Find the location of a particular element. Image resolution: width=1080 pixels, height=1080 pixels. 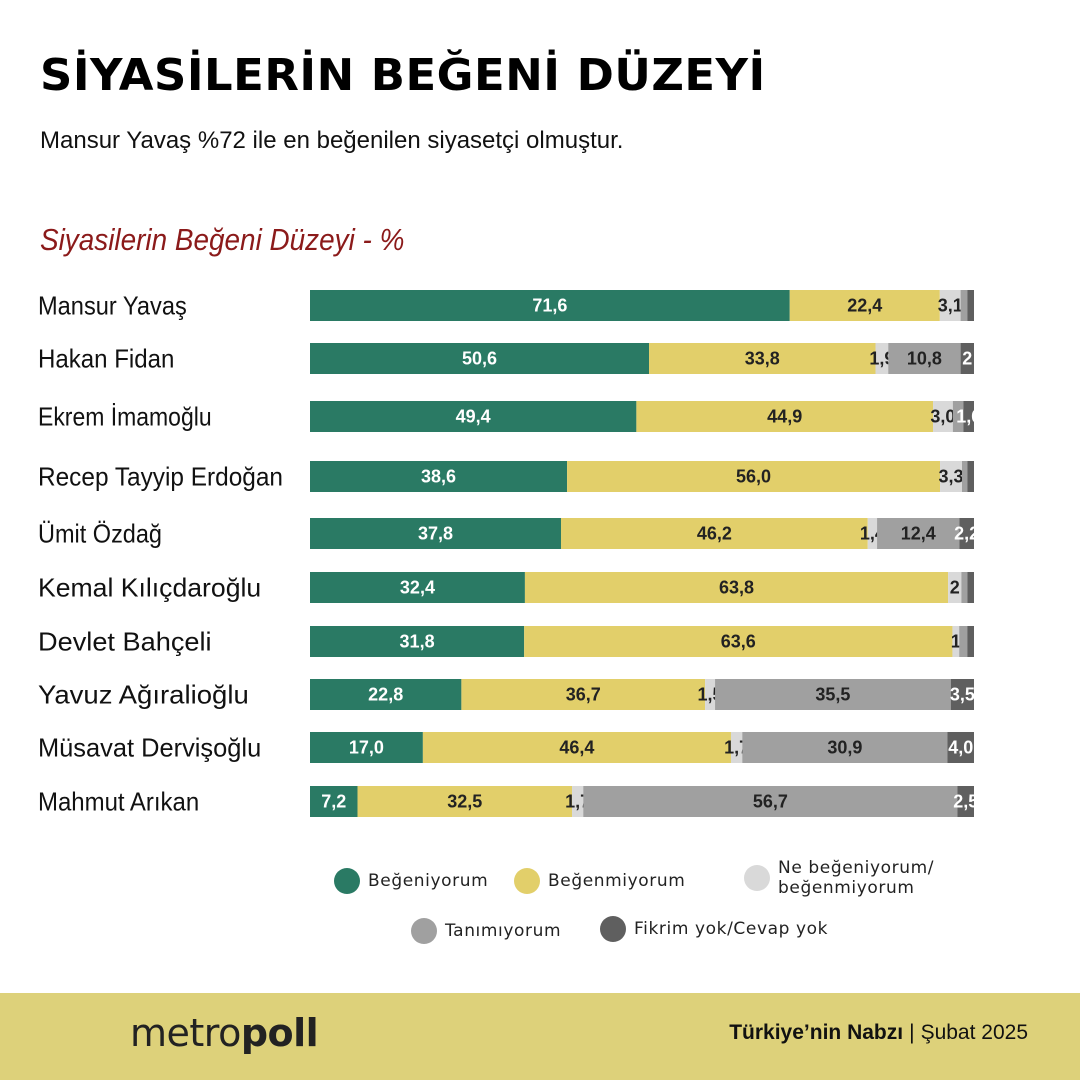

data-label: 50,6 is located at coordinates (479, 359).